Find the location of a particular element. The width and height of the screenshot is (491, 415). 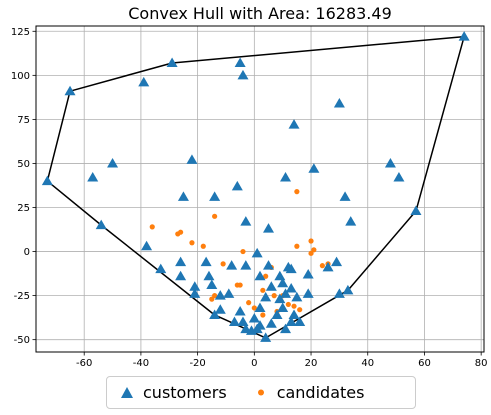

x-tick-label: 20 is located at coordinates (311, 363).